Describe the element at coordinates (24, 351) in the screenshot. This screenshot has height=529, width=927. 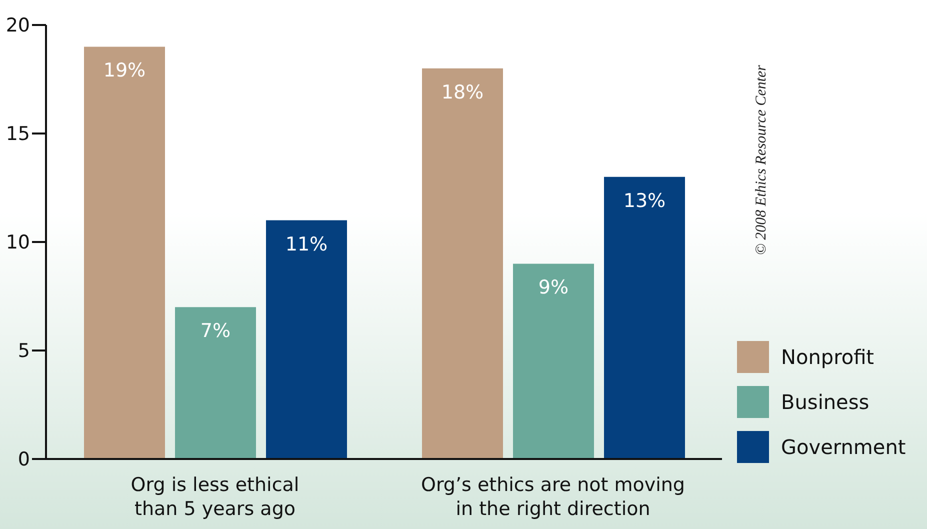
I see `y-tick-label: 5` at that location.